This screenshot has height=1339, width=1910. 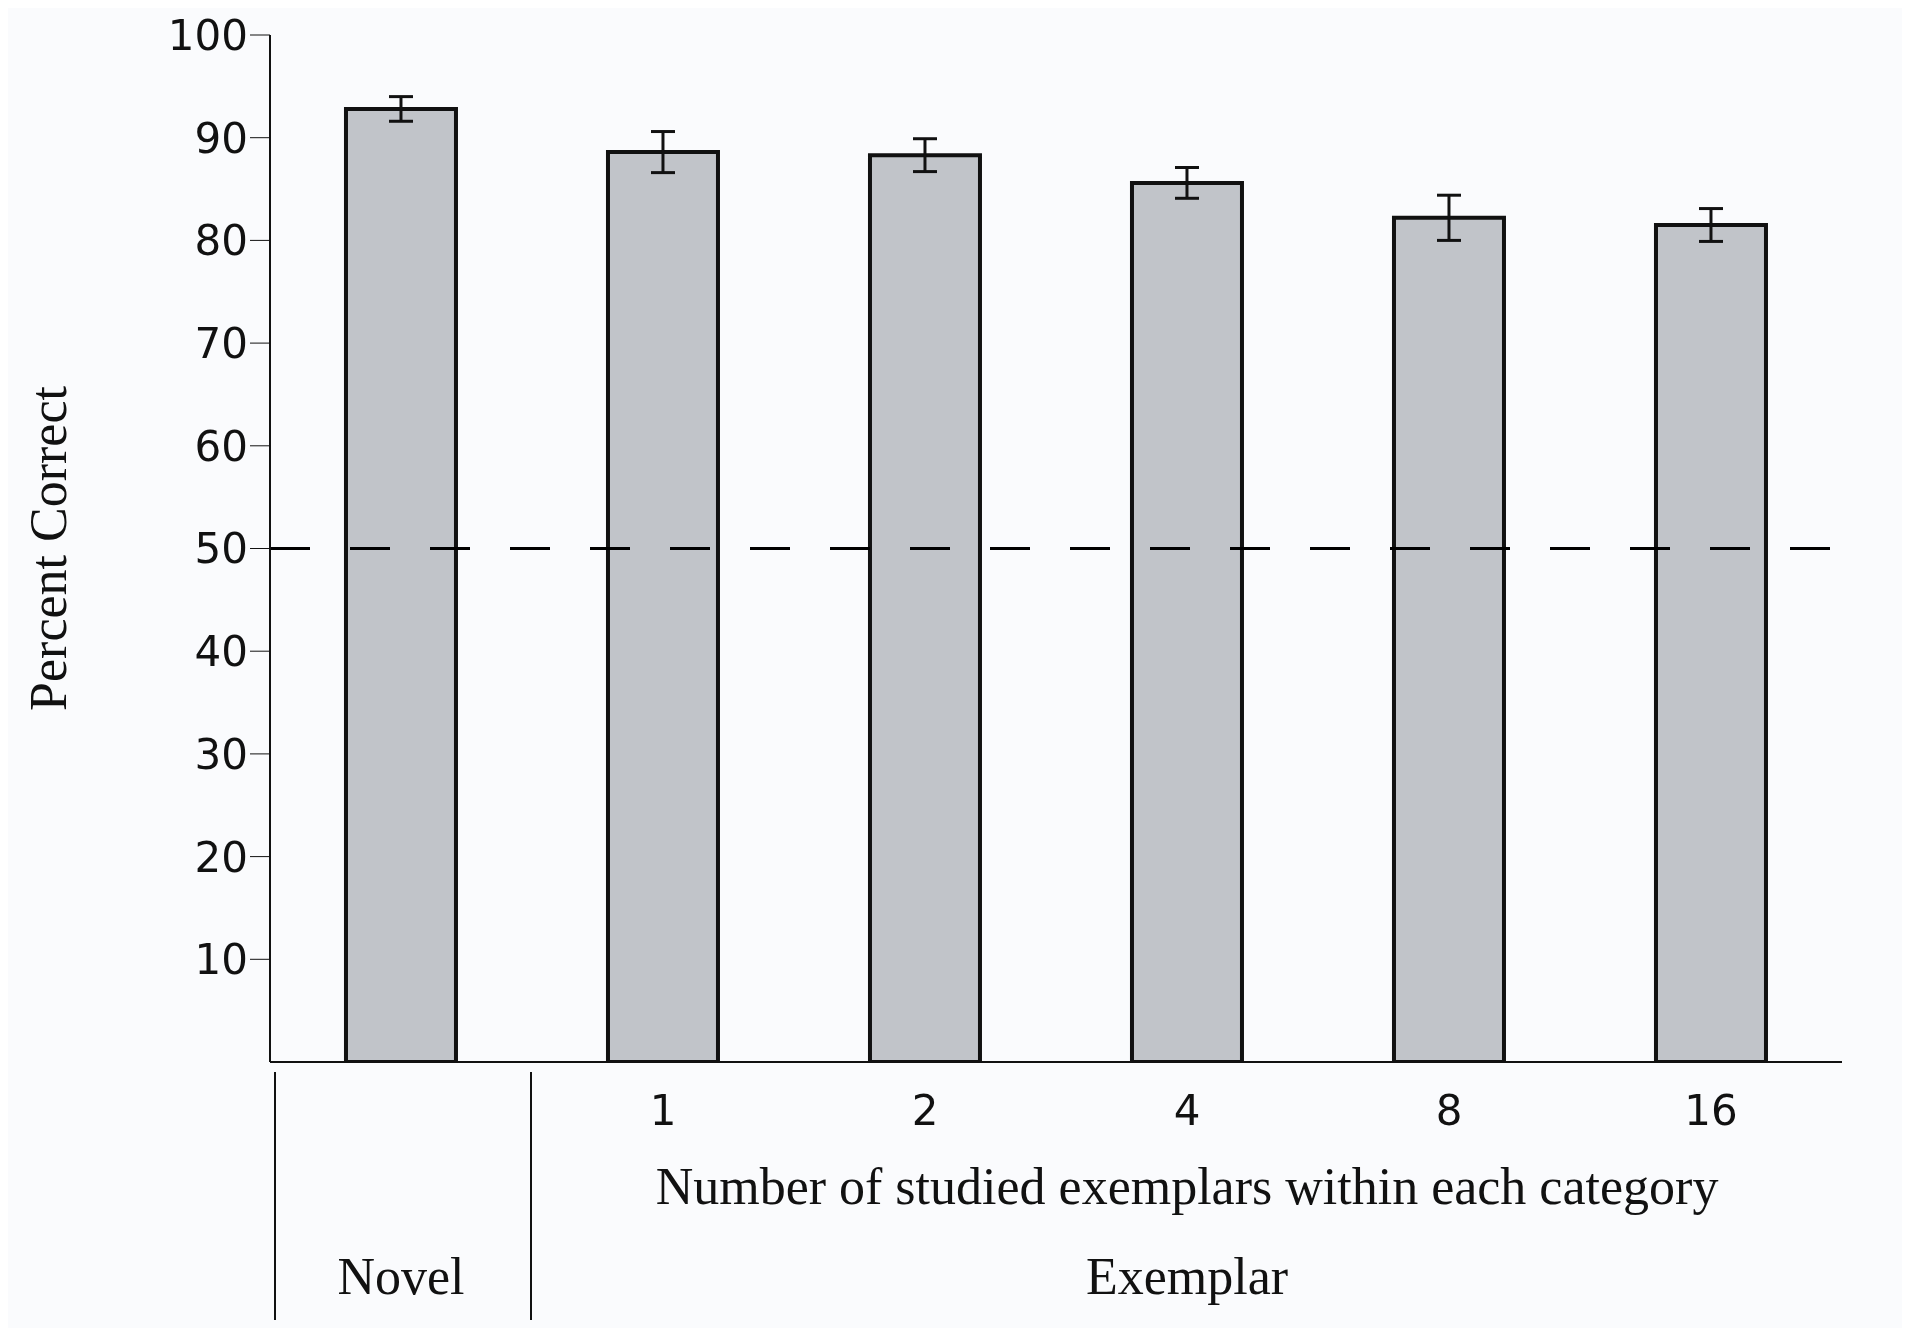 What do you see at coordinates (1187, 1186) in the screenshot?
I see `x-axis-title: Number of studied exemplars within each category` at bounding box center [1187, 1186].